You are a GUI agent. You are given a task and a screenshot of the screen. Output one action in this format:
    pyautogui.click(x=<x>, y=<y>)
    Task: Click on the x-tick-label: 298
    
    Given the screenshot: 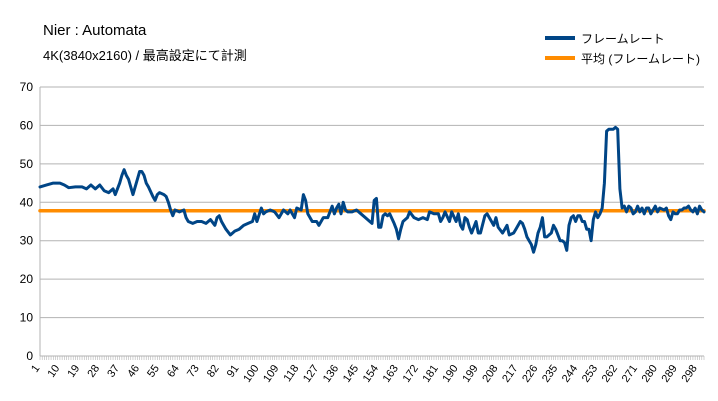 What is the action you would take?
    pyautogui.click(x=689, y=374)
    